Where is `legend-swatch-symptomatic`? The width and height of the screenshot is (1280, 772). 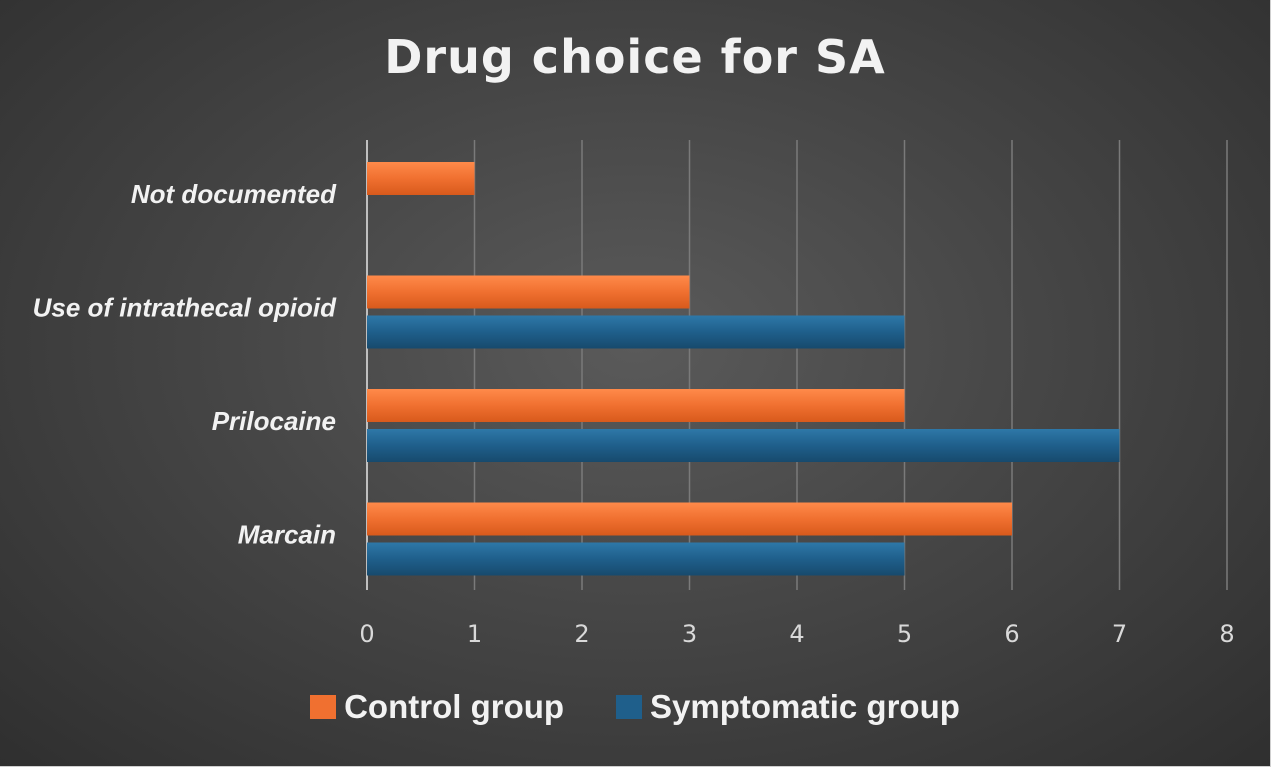 legend-swatch-symptomatic is located at coordinates (629, 707).